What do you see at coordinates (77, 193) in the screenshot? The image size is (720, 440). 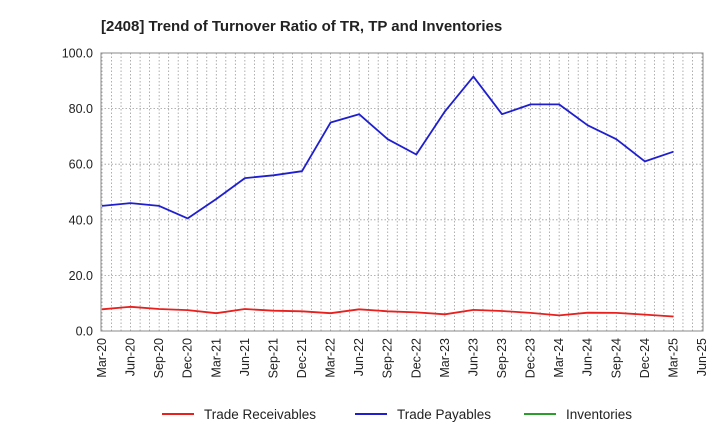 I see `y-axis: 0.0 20.0 40.0 60.0 80.0 100.0` at bounding box center [77, 193].